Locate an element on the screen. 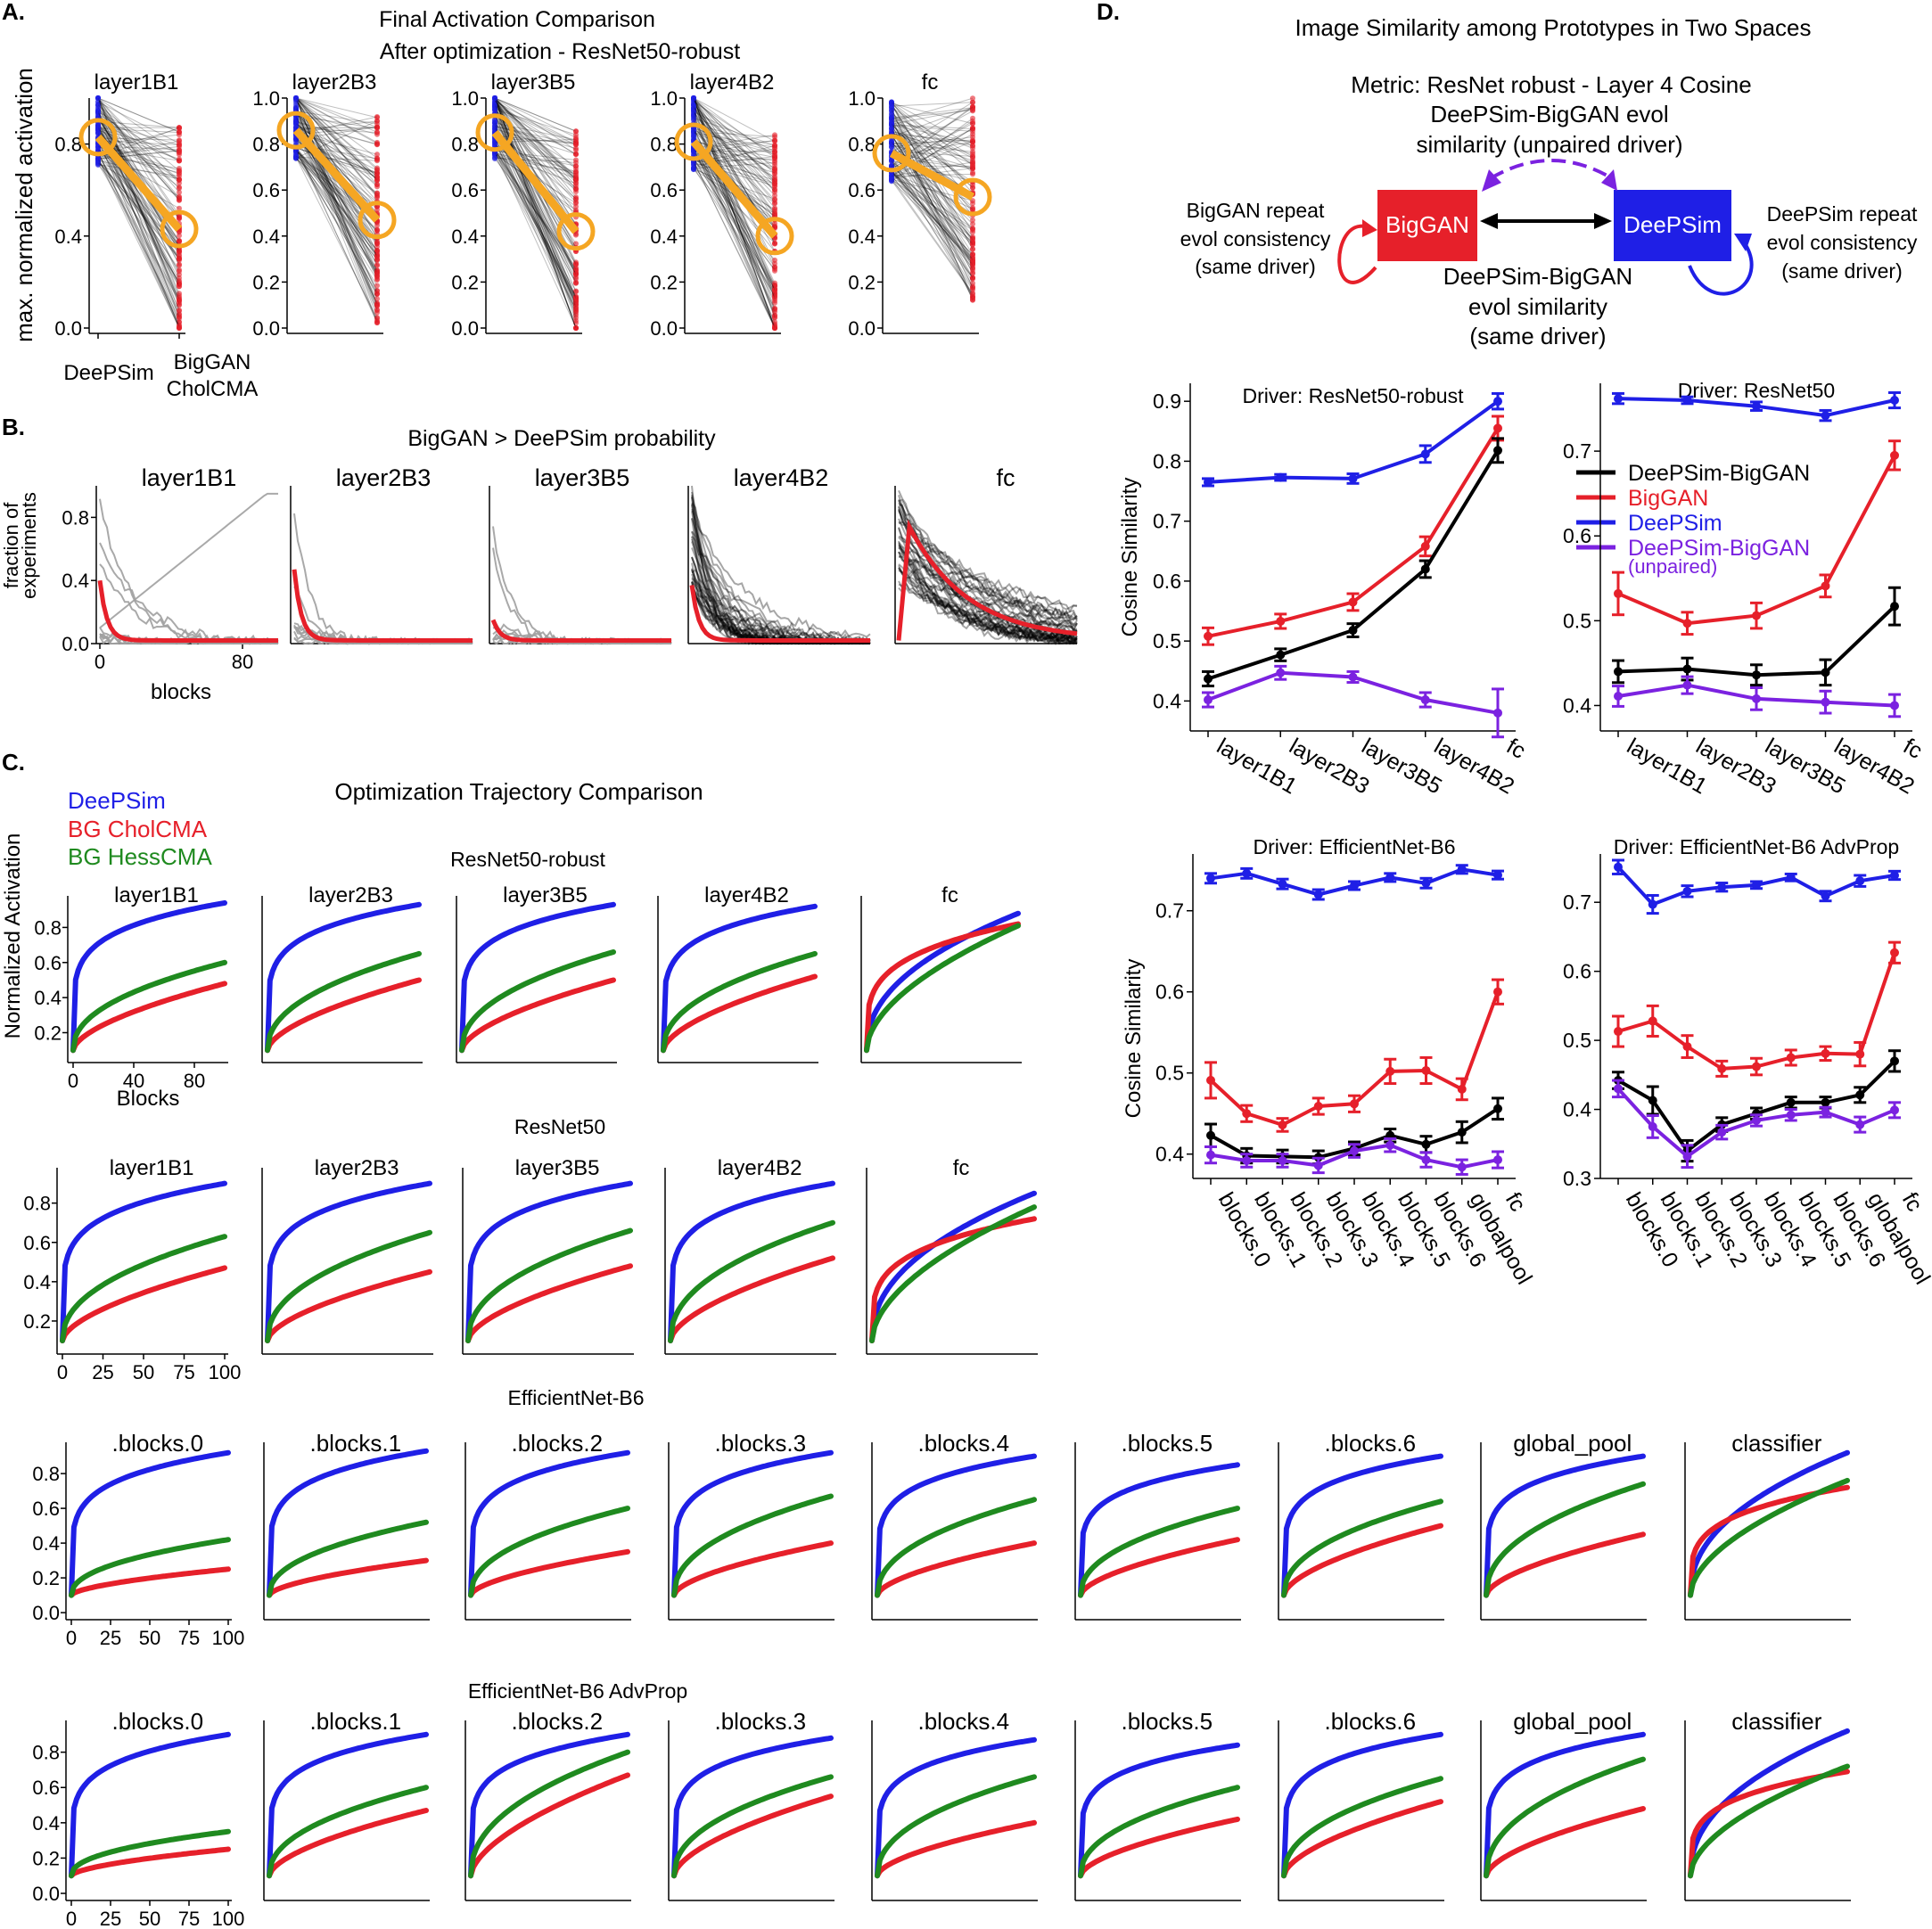 Image resolution: width=1932 pixels, height=1929 pixels. x-tick-label: fc is located at coordinates (1515, 1202).